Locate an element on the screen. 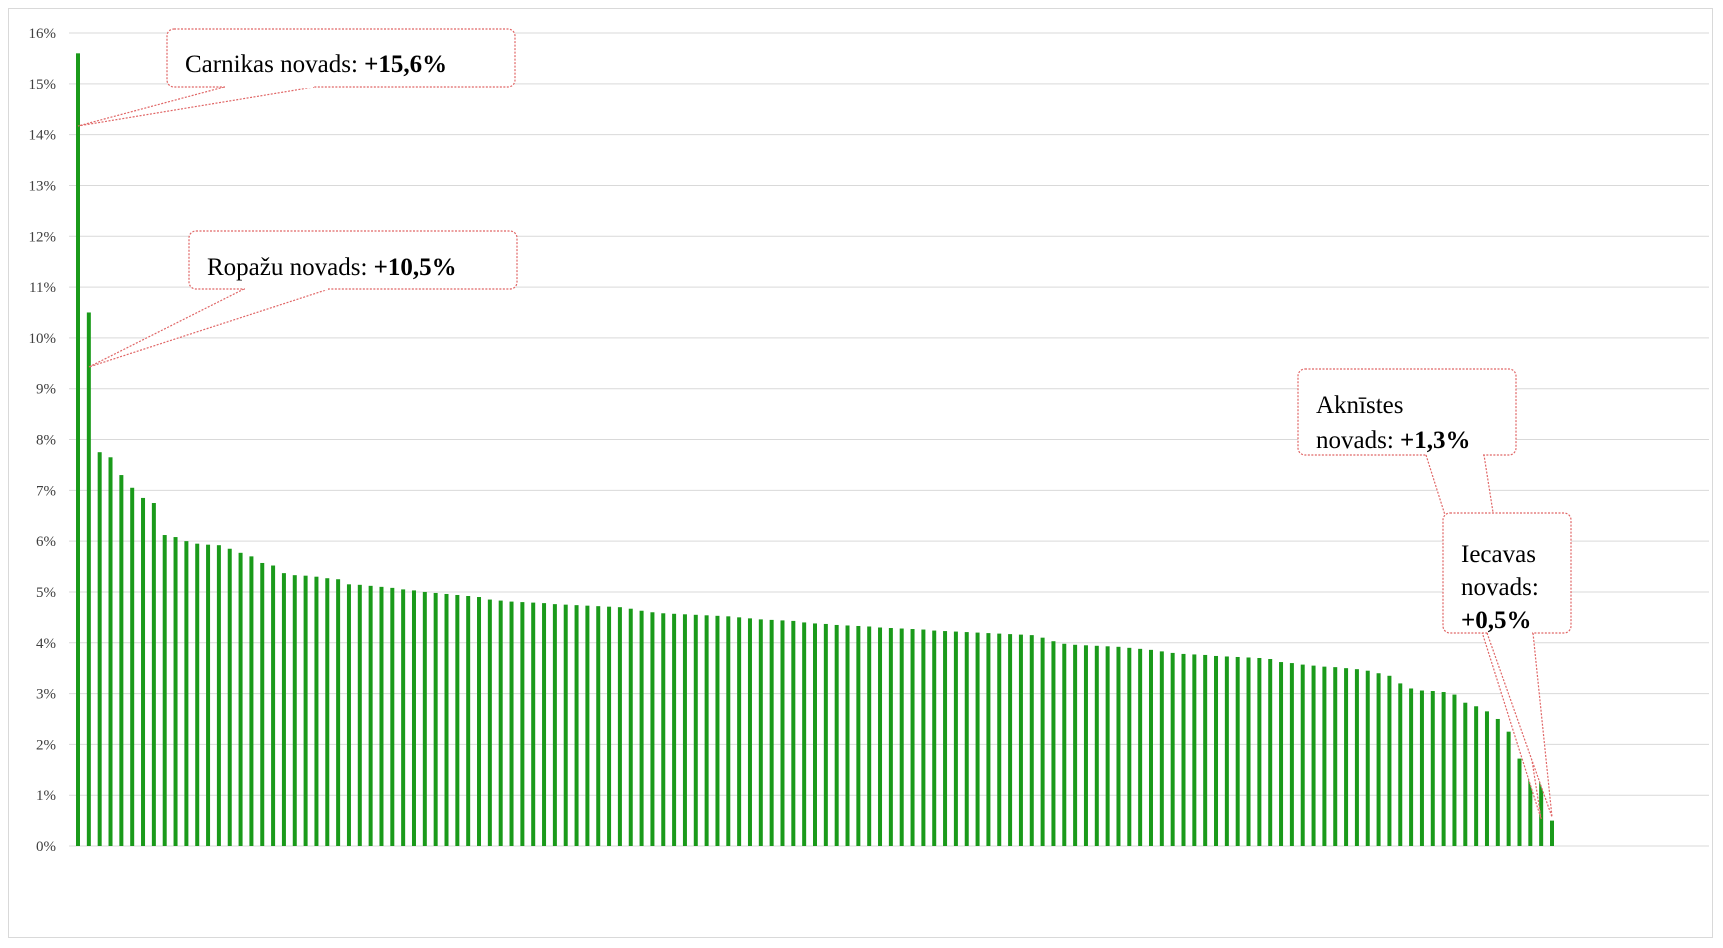 This screenshot has width=1723, height=948. y-tick-label: 7% is located at coordinates (46, 491).